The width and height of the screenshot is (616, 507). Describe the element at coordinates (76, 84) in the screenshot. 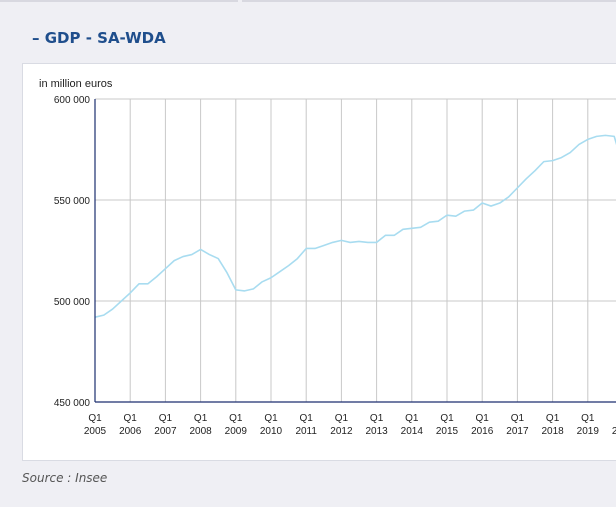

I see `y-axis-label: in million euros` at that location.